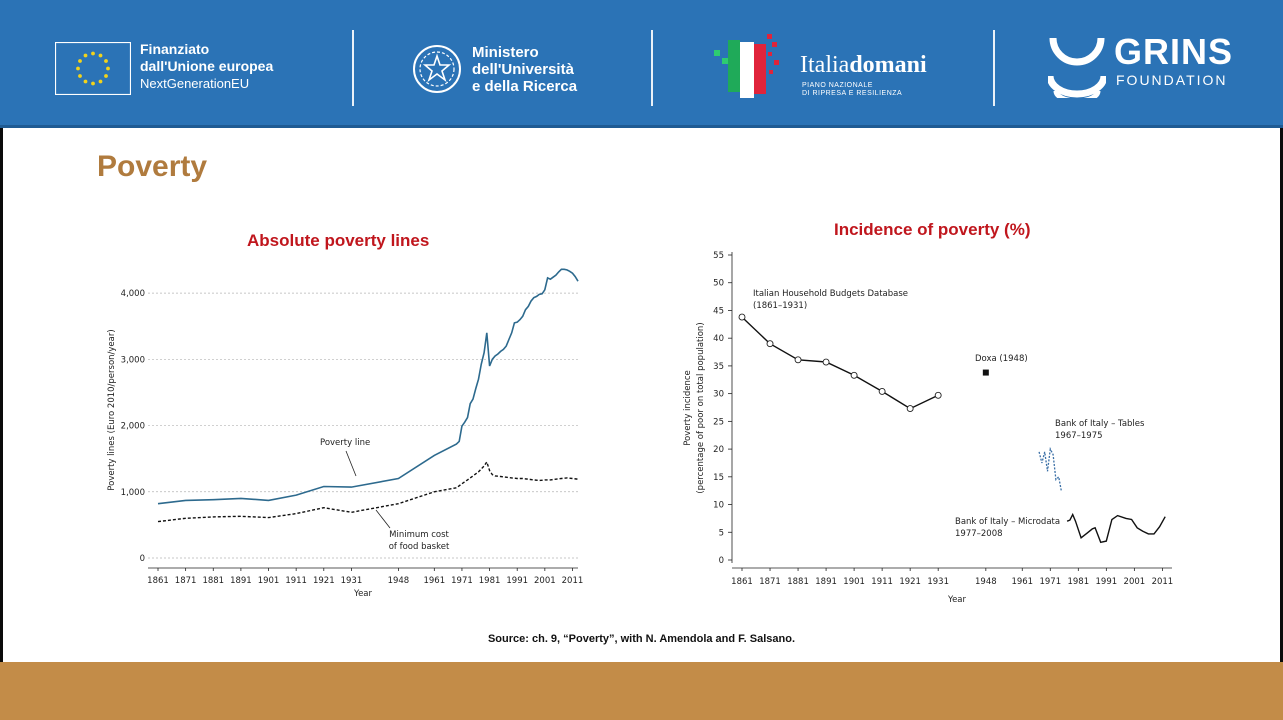 This screenshot has height=720, width=1283. Describe the element at coordinates (825, 65) in the screenshot. I see `italiadomani-name-part1: Italia` at that location.